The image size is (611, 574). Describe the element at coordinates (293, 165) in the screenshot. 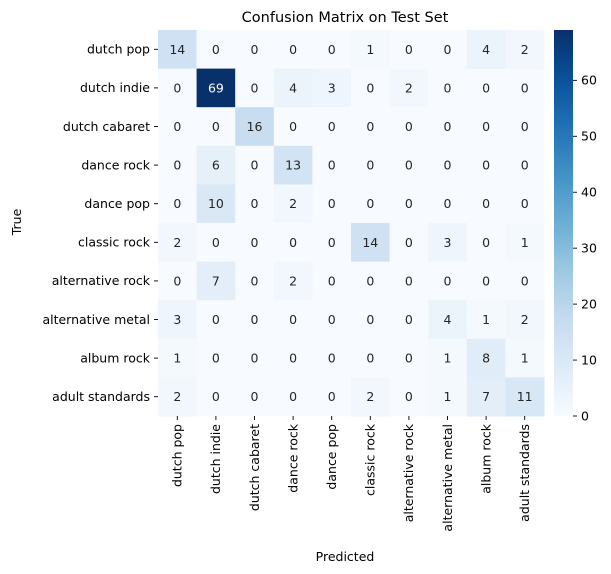

I see `cell-value-label: 13` at that location.